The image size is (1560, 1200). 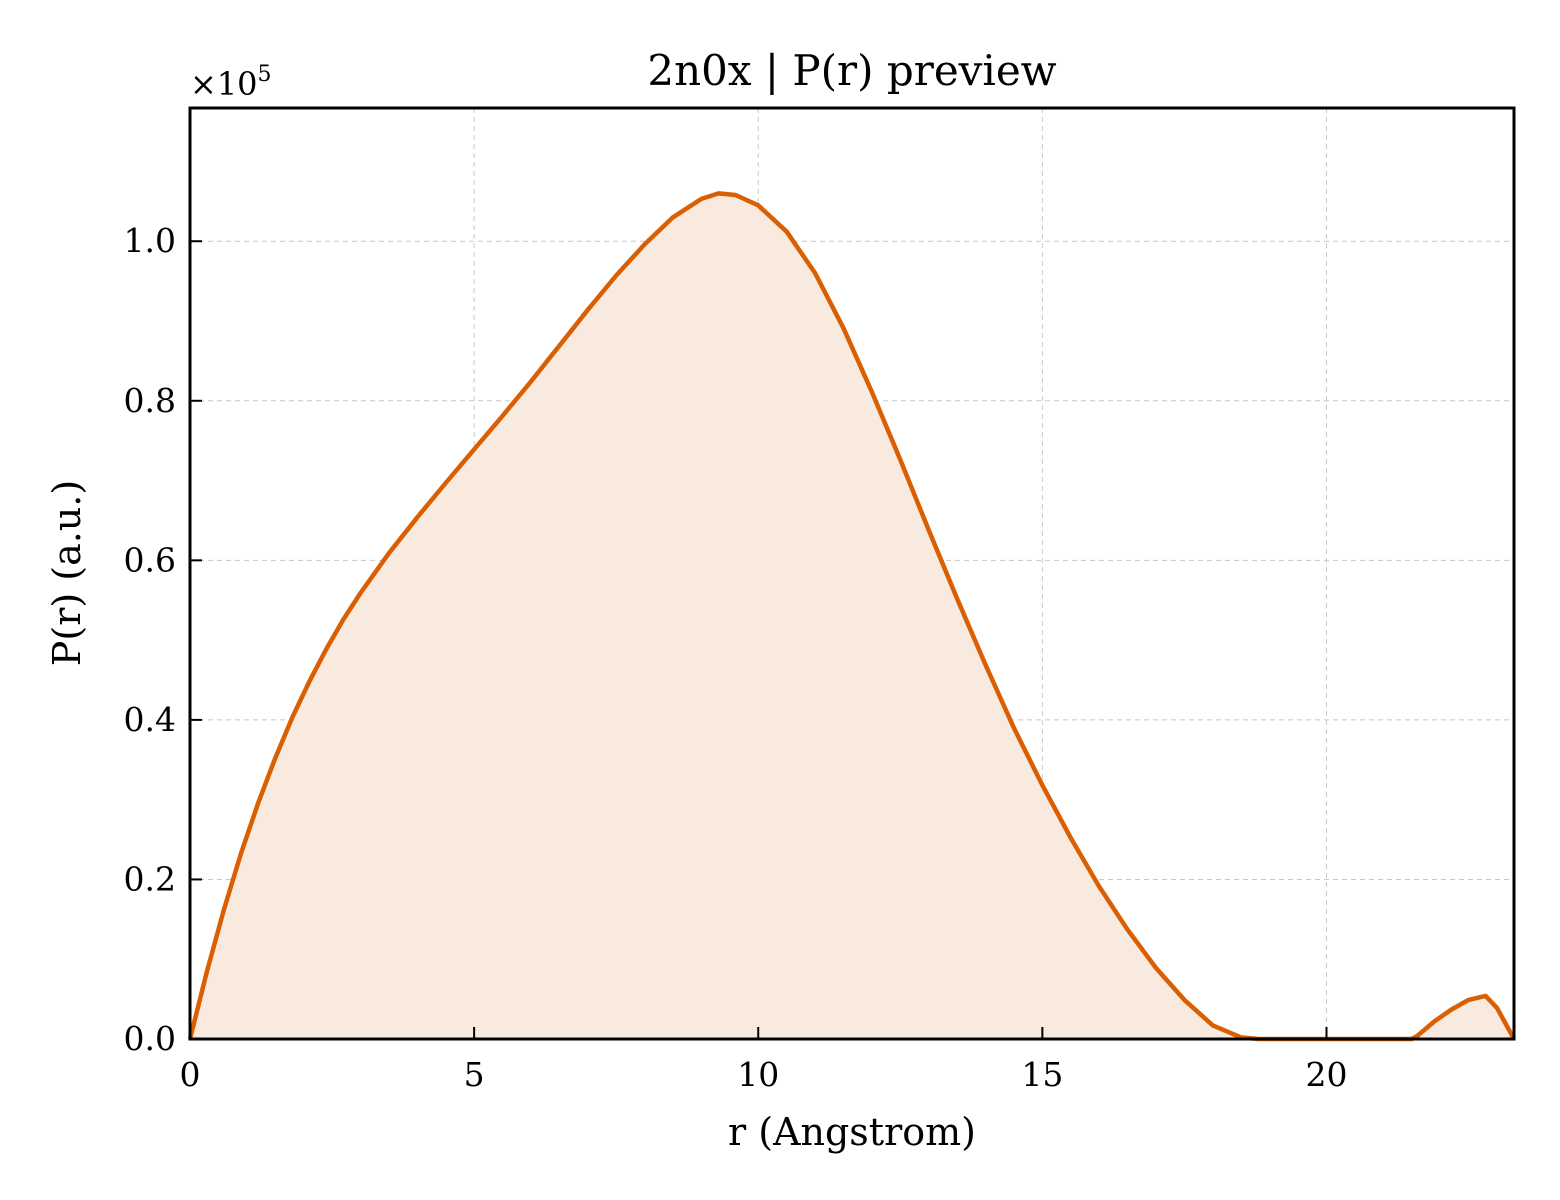 What do you see at coordinates (265, 74) in the screenshot?
I see `y-offset-exponent: 5` at bounding box center [265, 74].